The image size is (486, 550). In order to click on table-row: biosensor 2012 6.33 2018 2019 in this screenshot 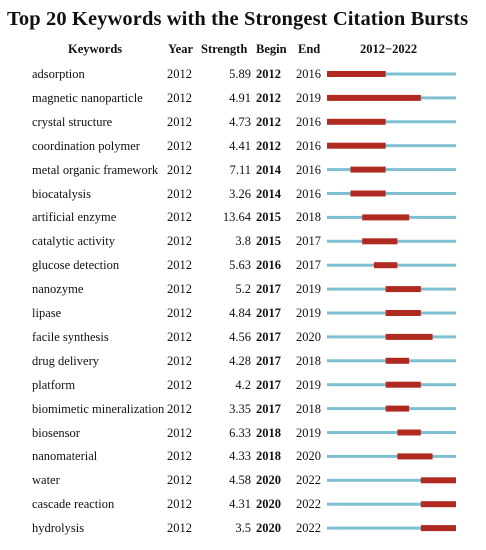, I will do `click(243, 433)`.